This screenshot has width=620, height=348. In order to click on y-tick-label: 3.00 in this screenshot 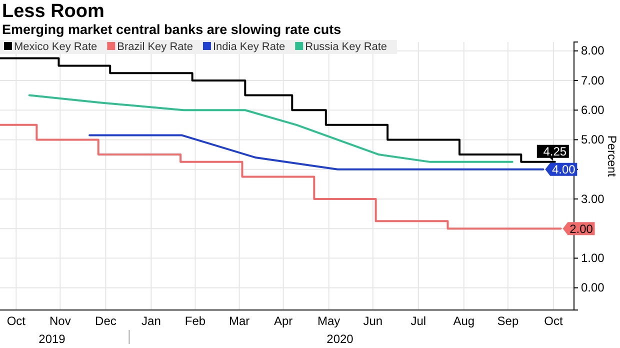, I will do `click(593, 199)`.